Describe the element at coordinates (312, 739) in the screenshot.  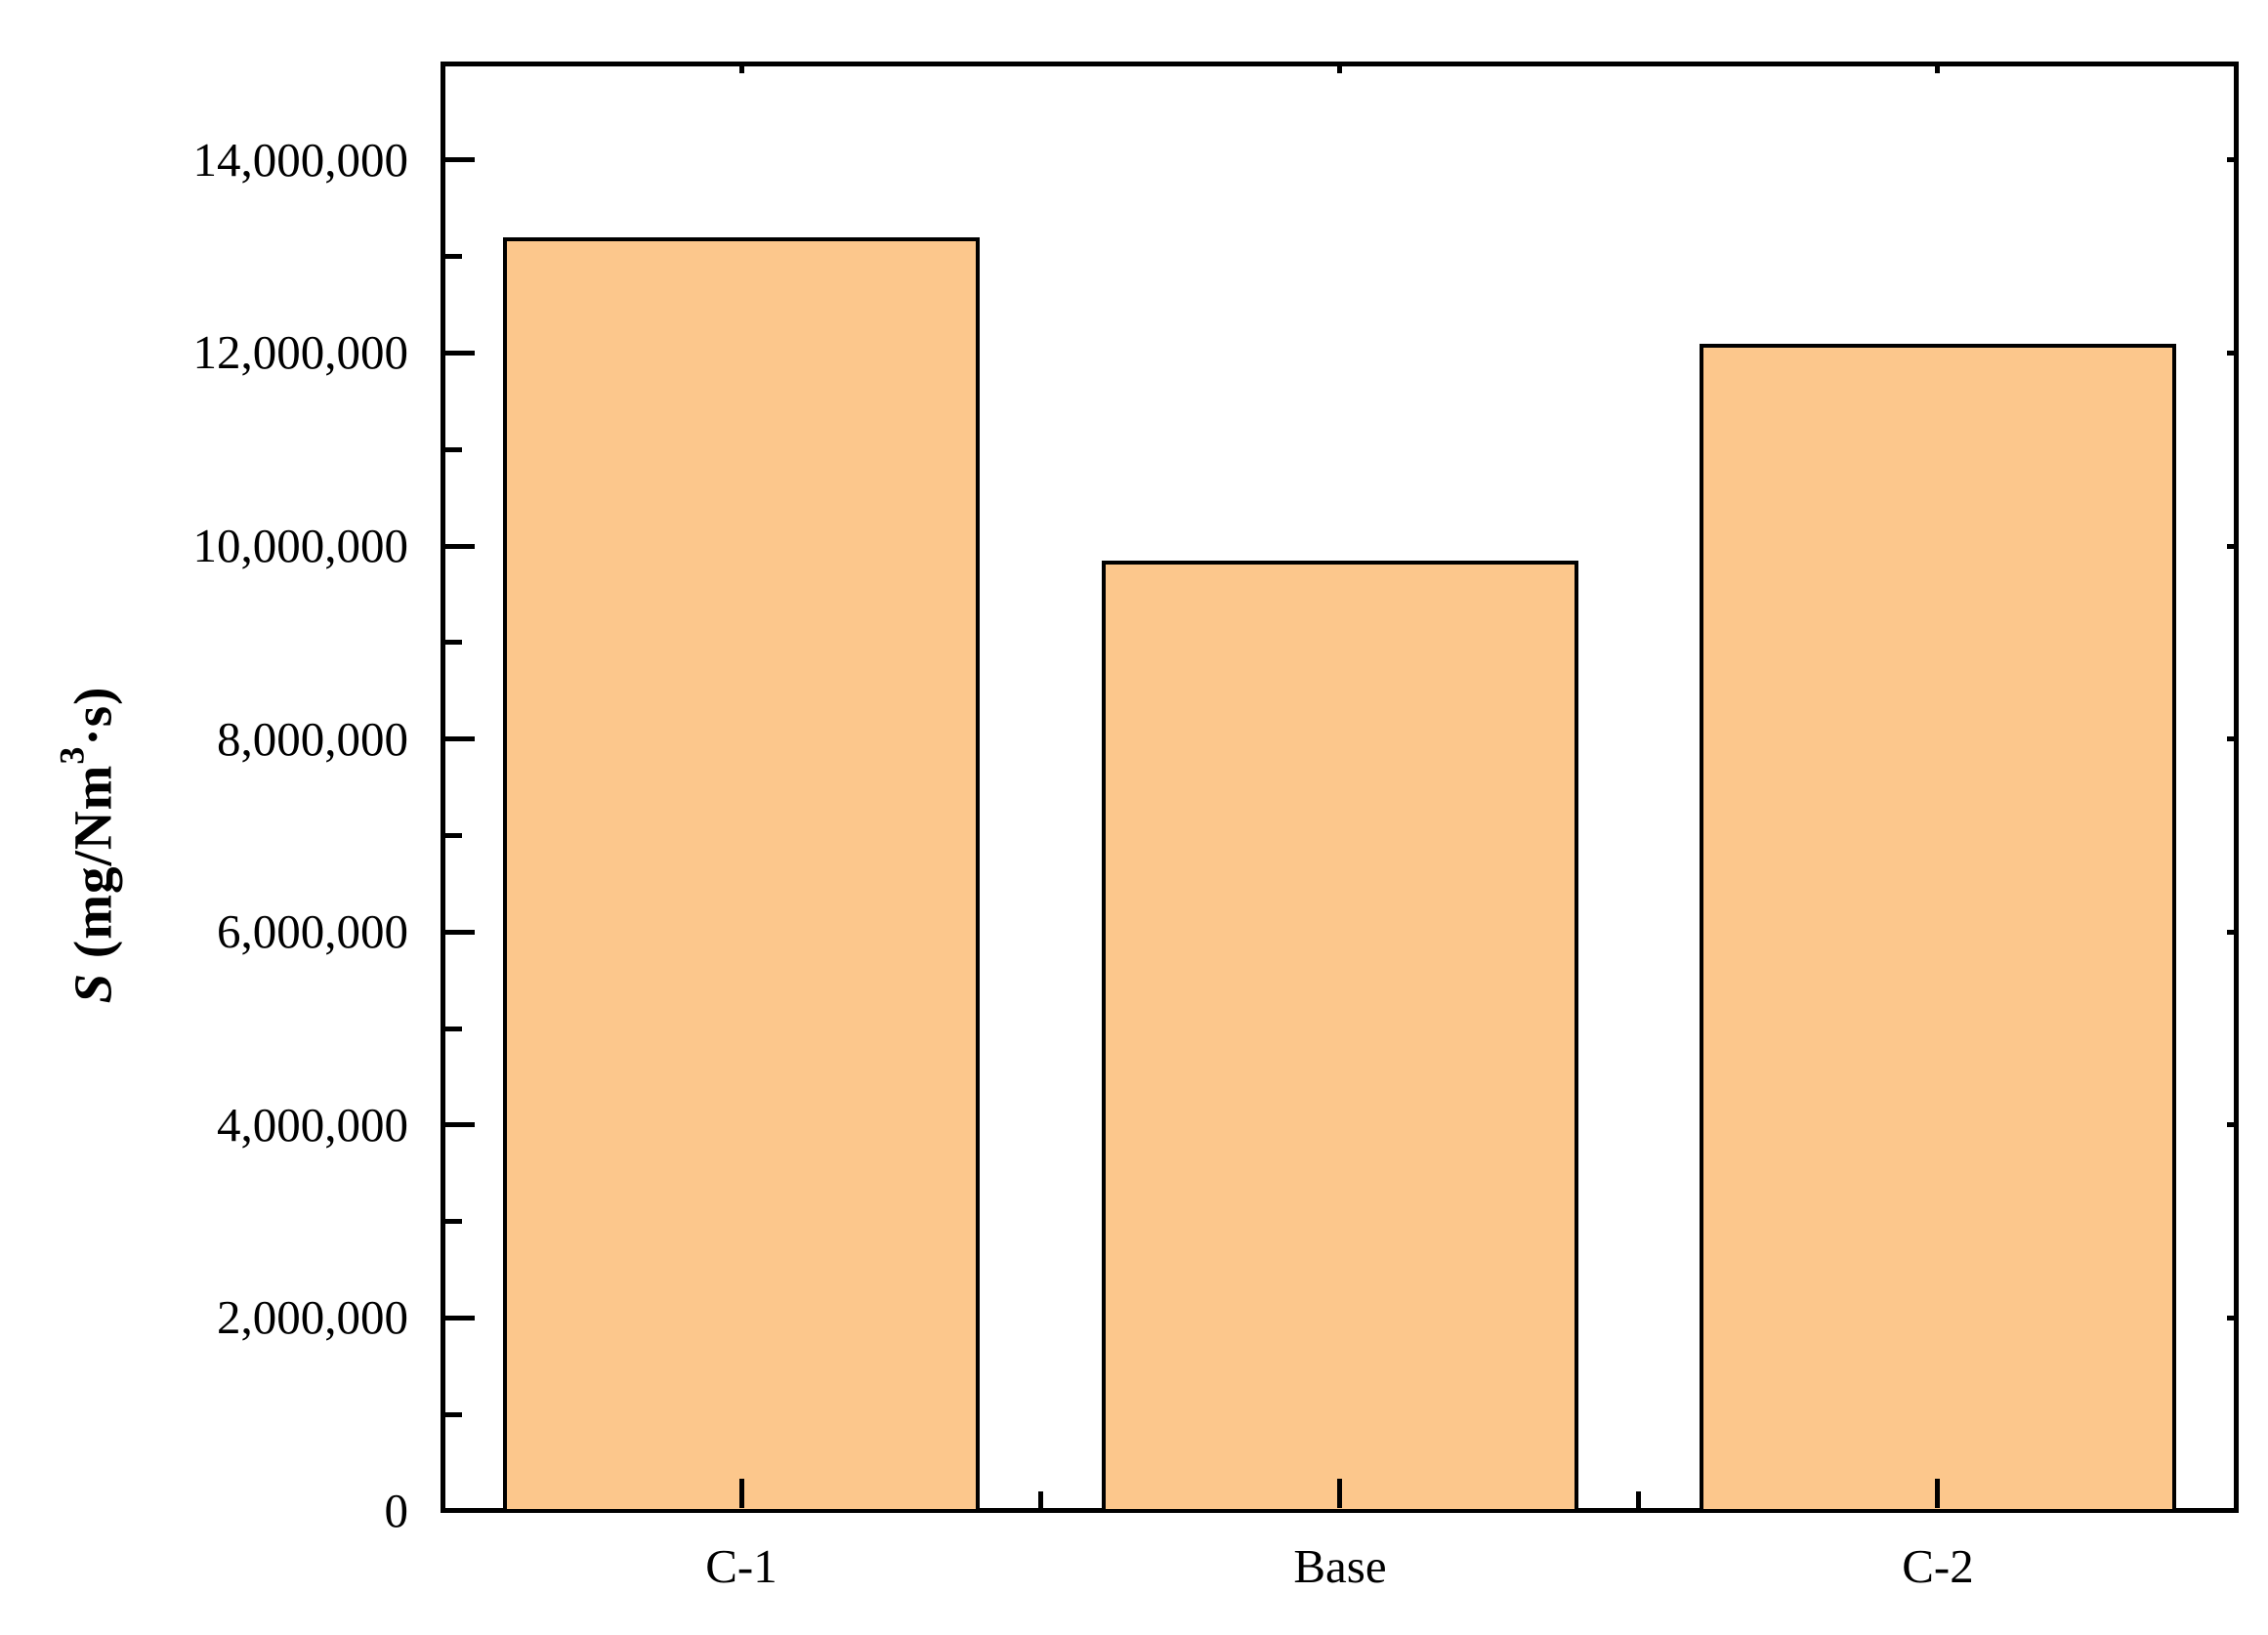
I see `y-tick-label: 8,000,000` at that location.